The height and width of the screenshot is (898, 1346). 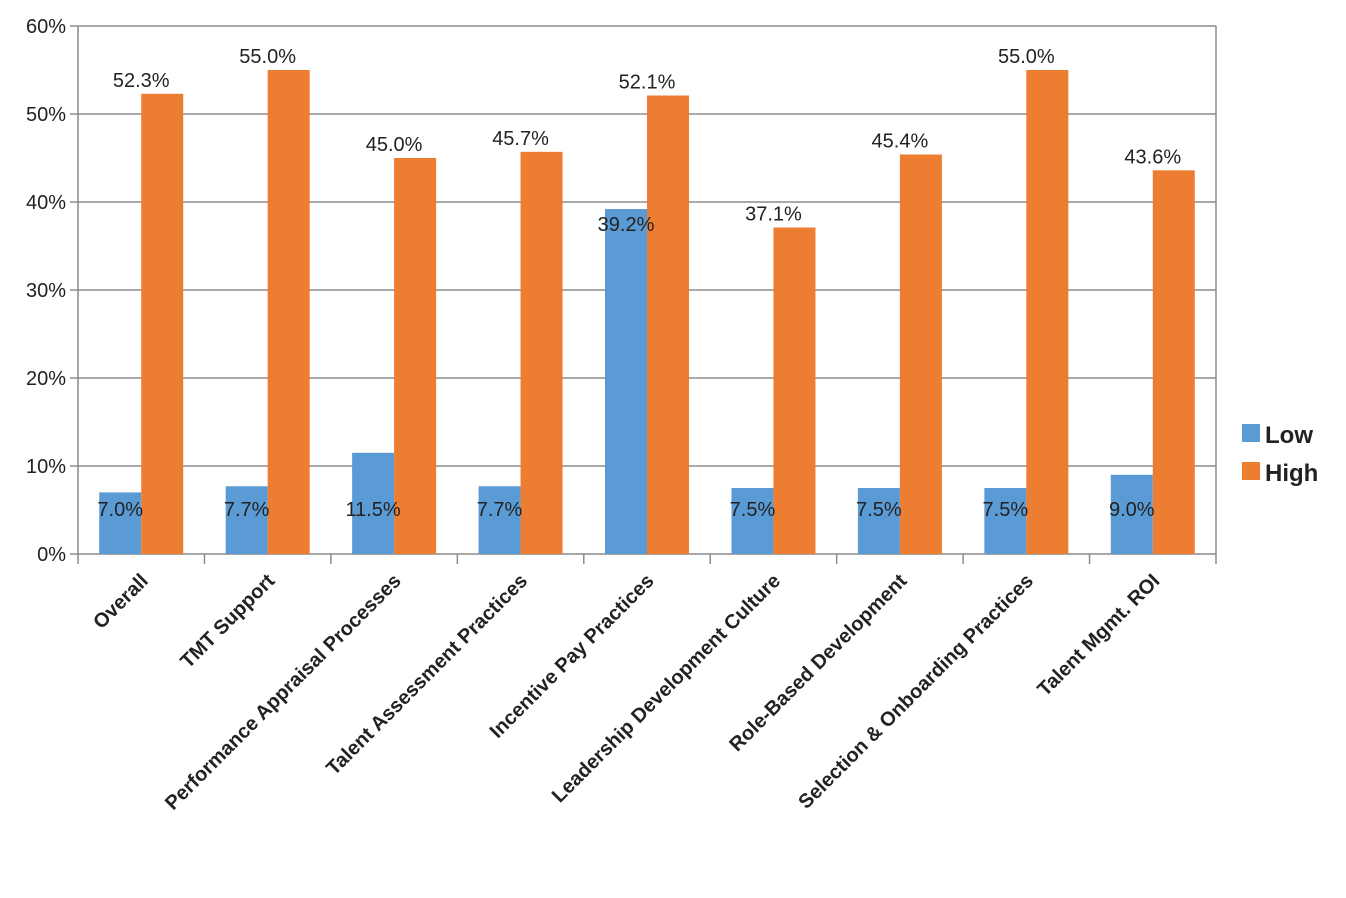 I want to click on data-label-high-4: 52.1%, so click(x=647, y=83).